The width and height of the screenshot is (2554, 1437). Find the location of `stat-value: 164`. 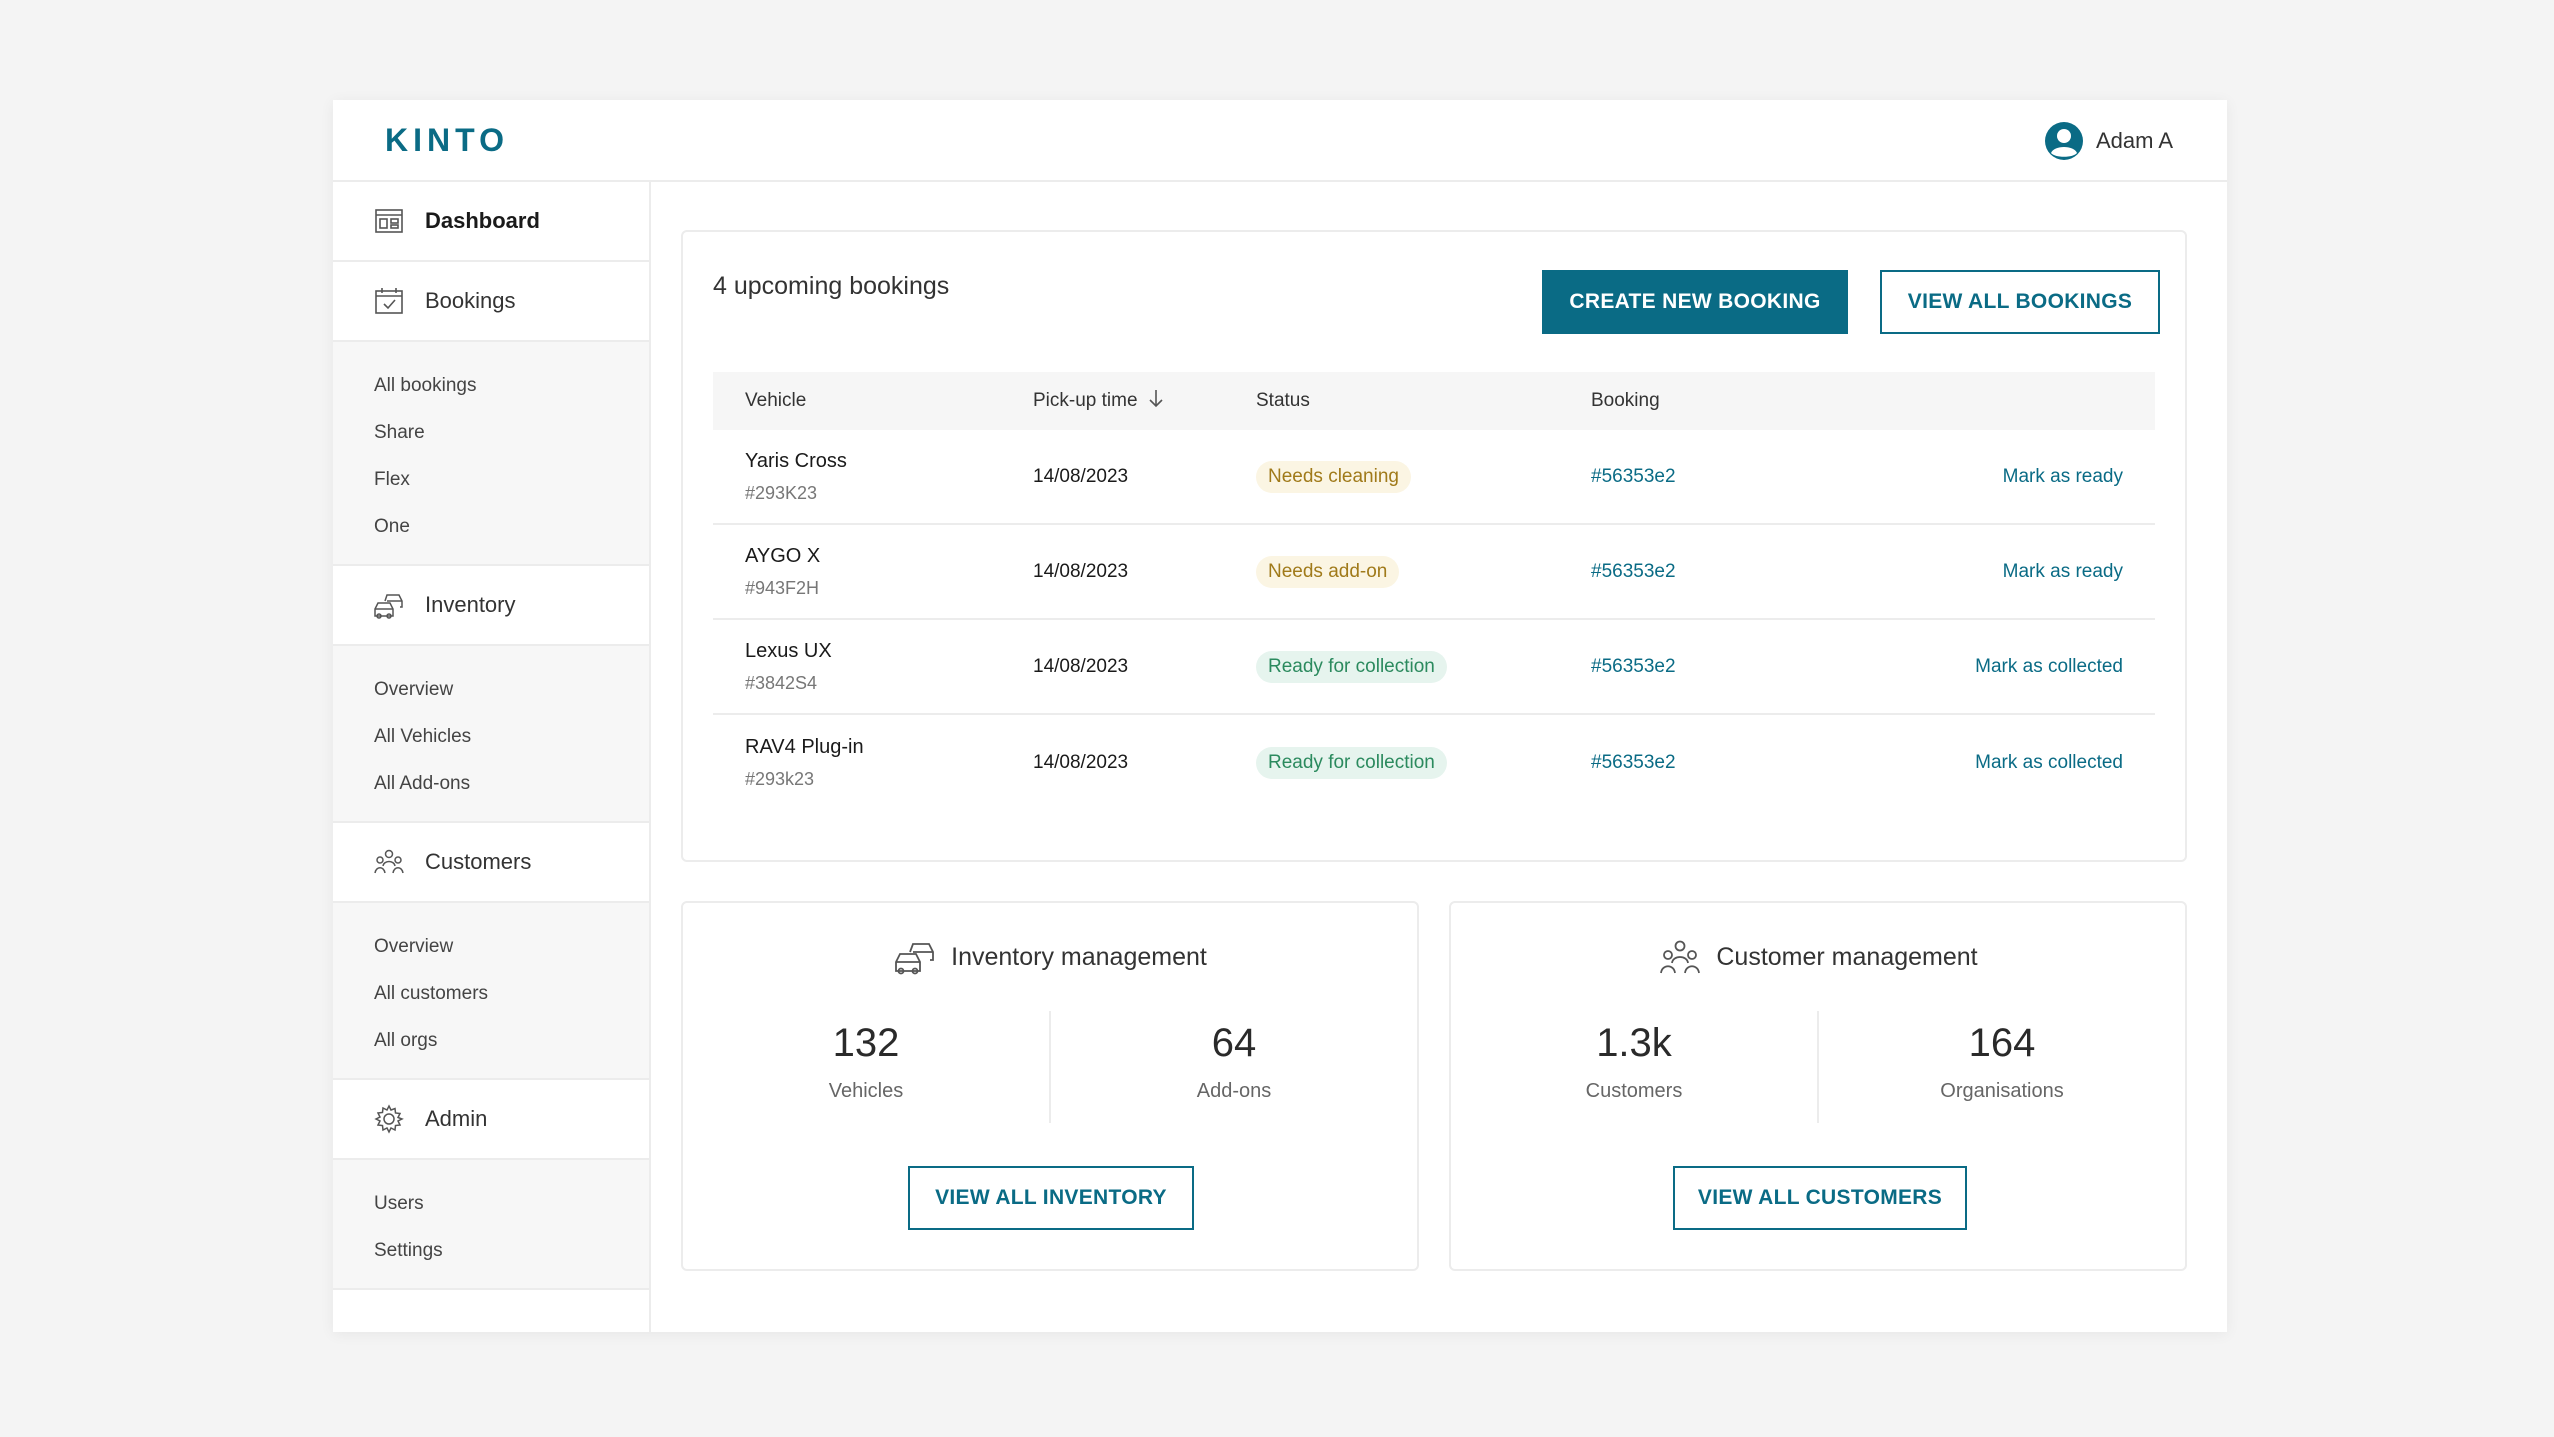

stat-value: 164 is located at coordinates (2002, 1043).